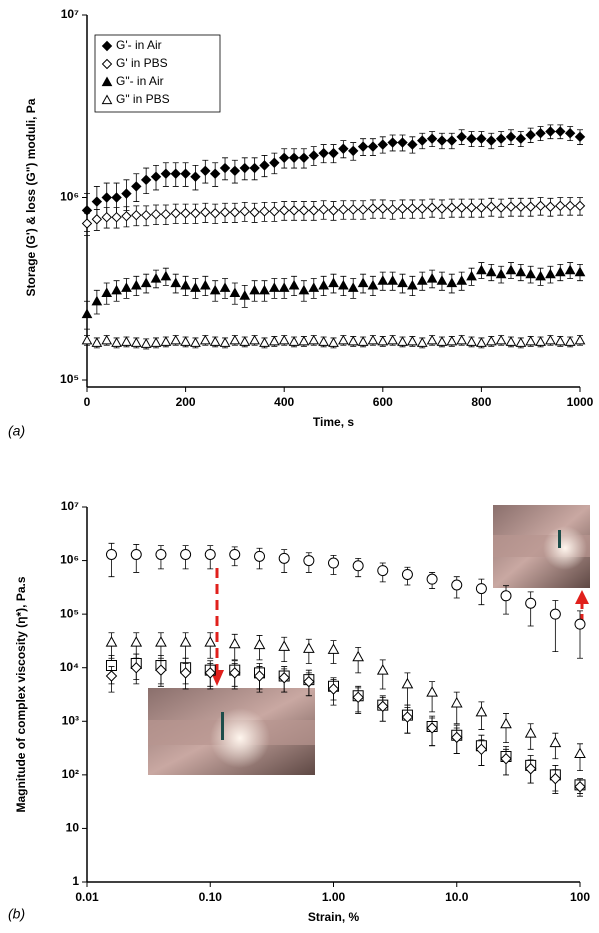 The height and width of the screenshot is (933, 599). What do you see at coordinates (334, 897) in the screenshot?
I see `x-tick-label: 1.00` at bounding box center [334, 897].